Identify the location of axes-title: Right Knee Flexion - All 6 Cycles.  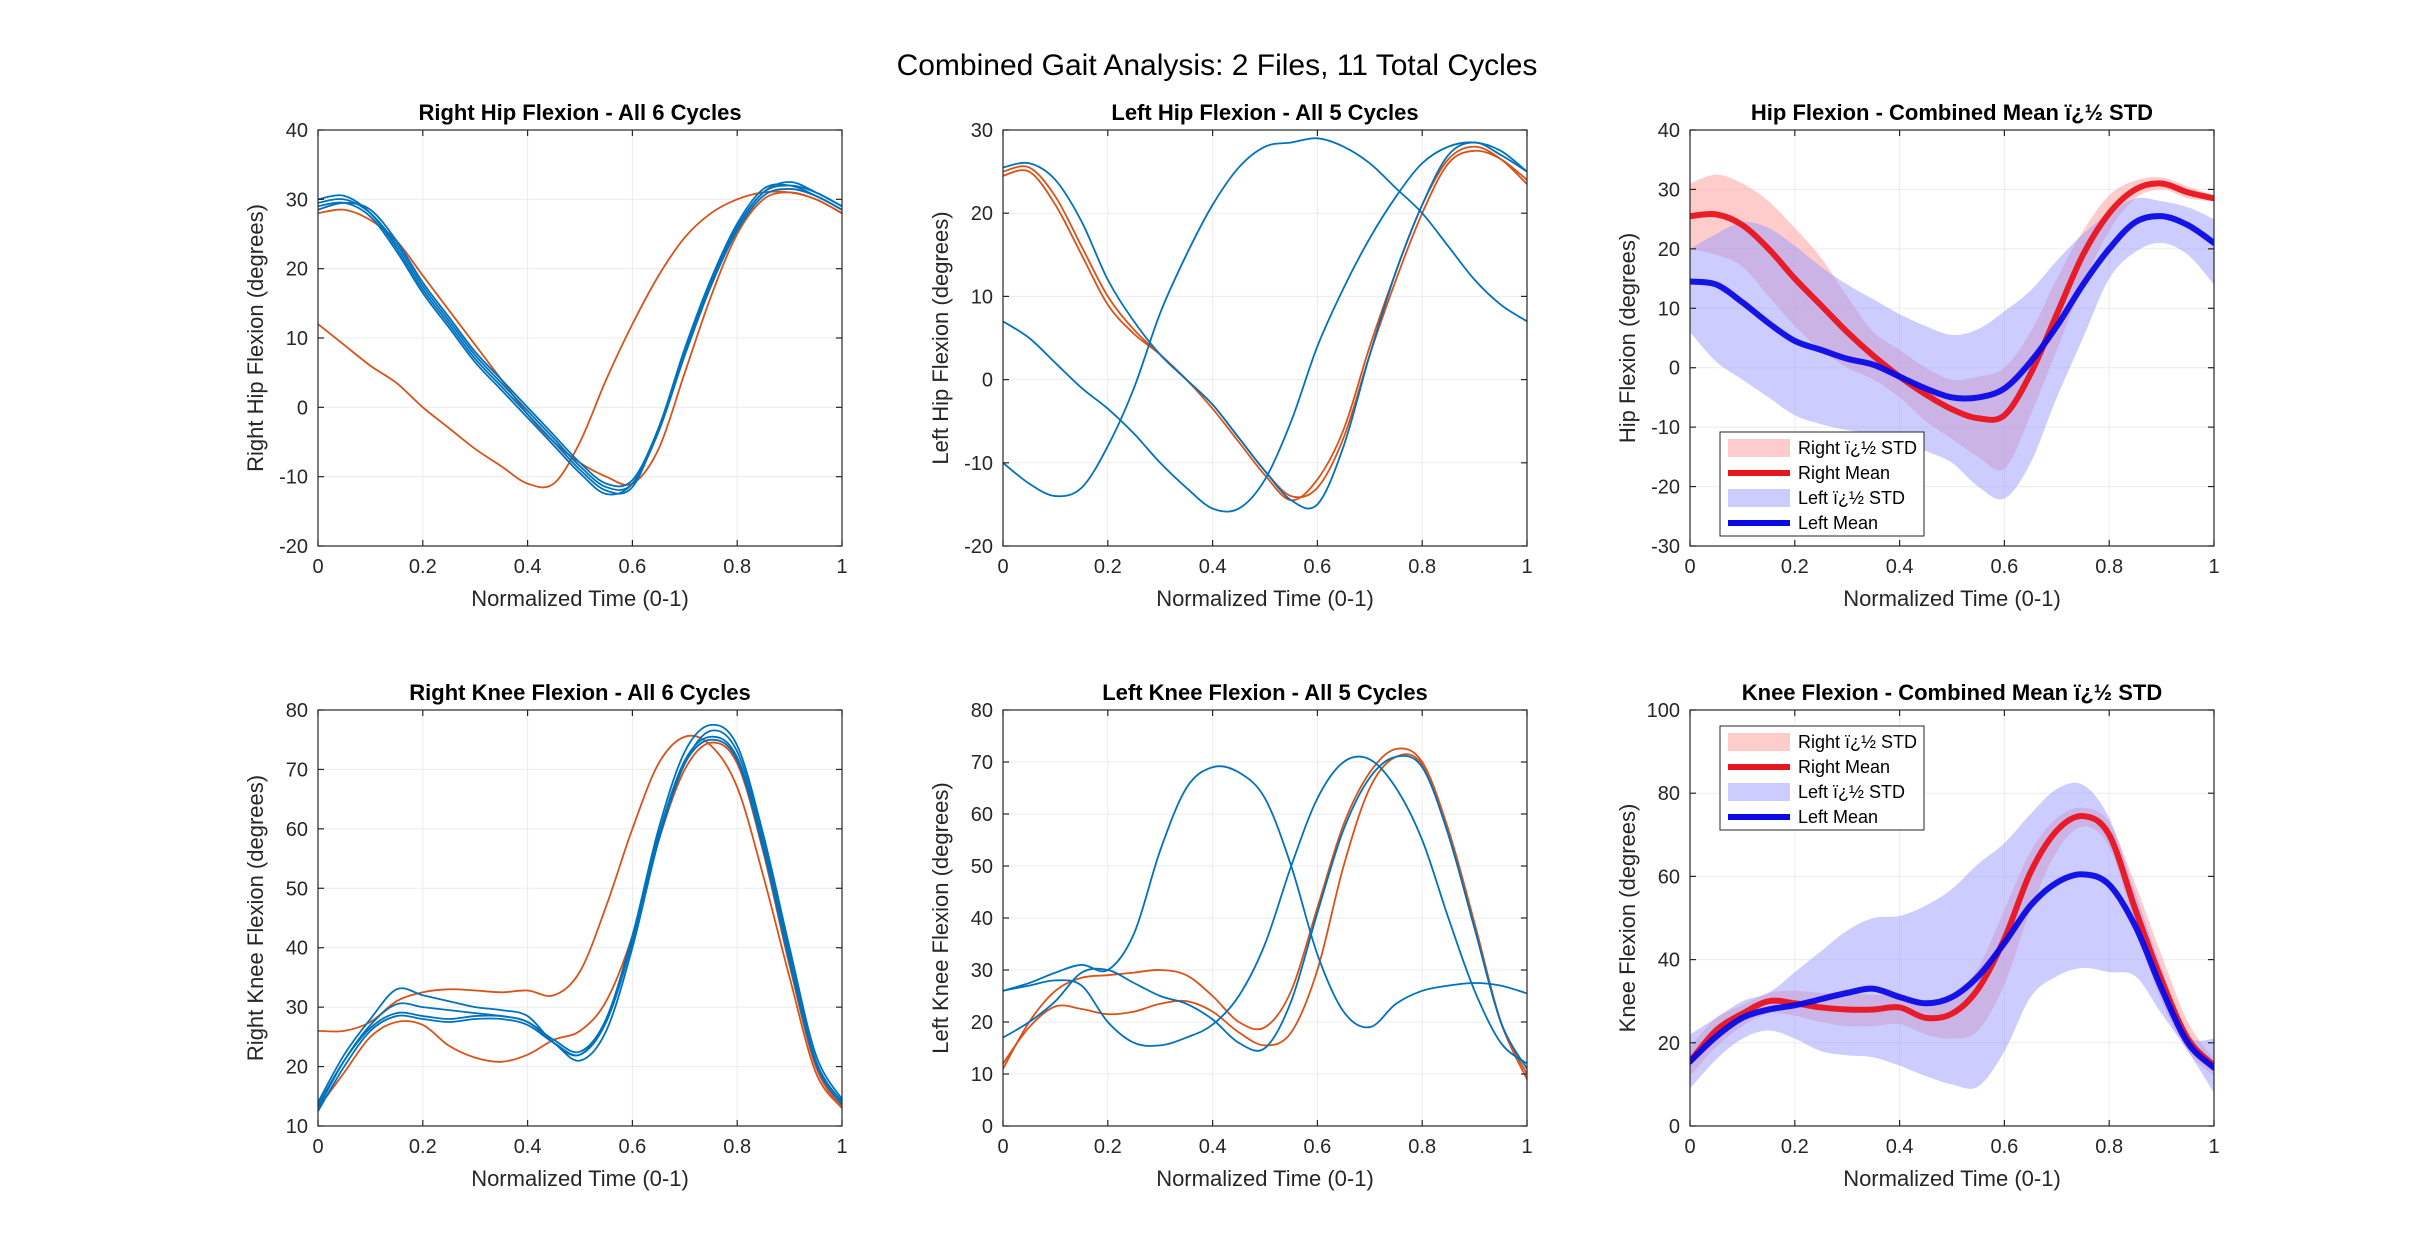
(579, 692).